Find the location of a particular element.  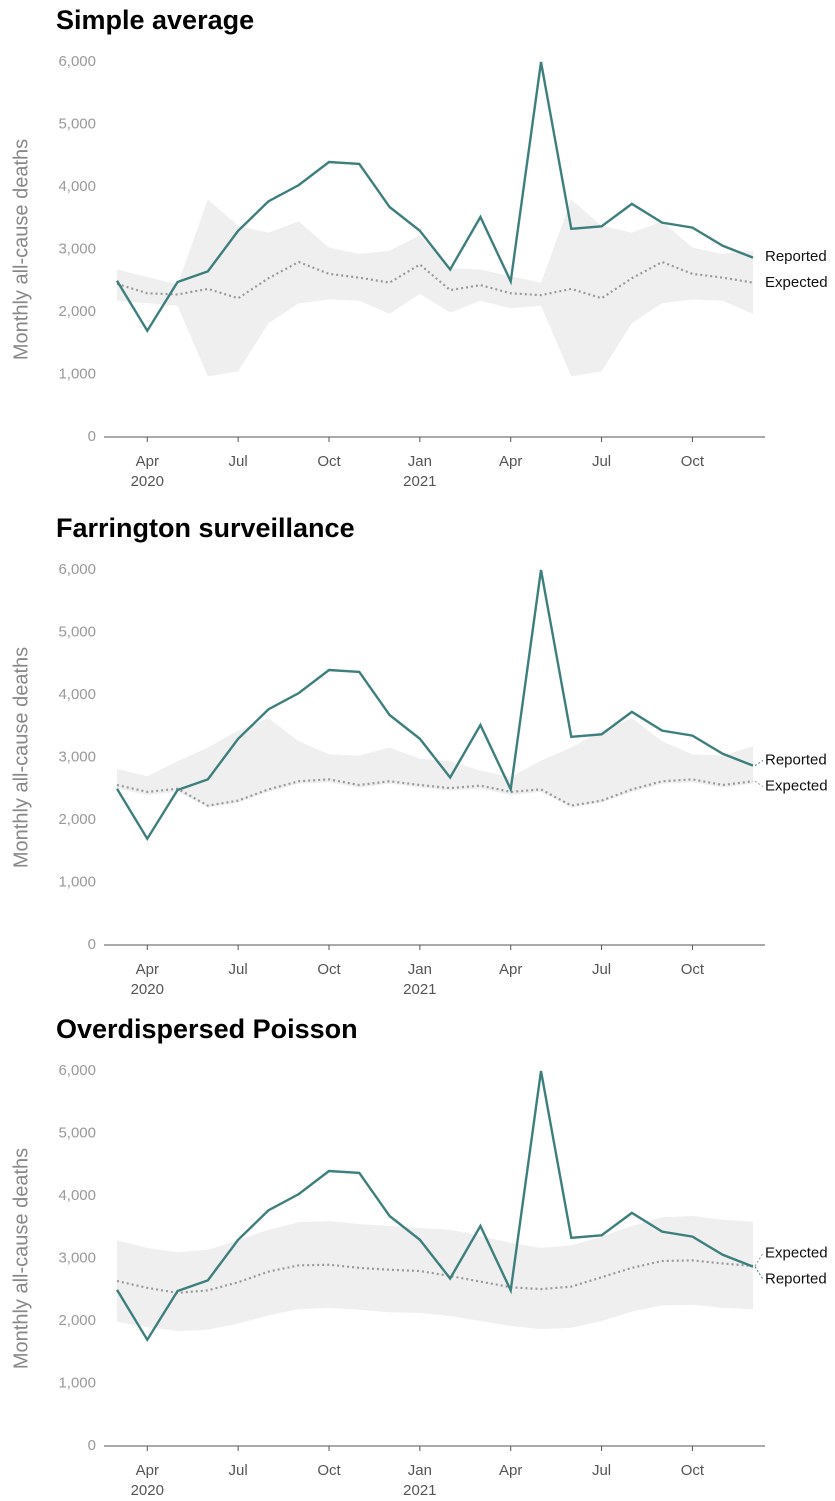

chart-title: Farrington surveillance is located at coordinates (205, 528).